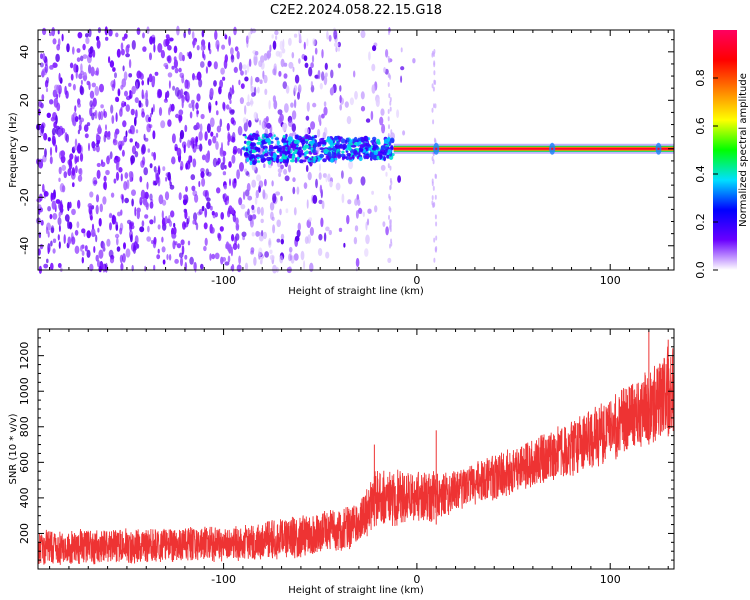 Image resolution: width=750 pixels, height=600 pixels. I want to click on snr-x-label: Height of straight line (km), so click(356, 590).